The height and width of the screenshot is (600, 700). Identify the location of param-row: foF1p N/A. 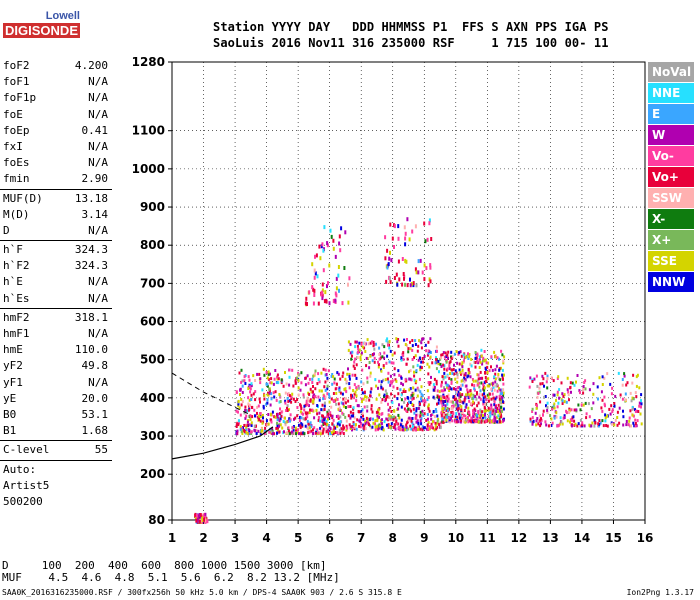
(56, 98).